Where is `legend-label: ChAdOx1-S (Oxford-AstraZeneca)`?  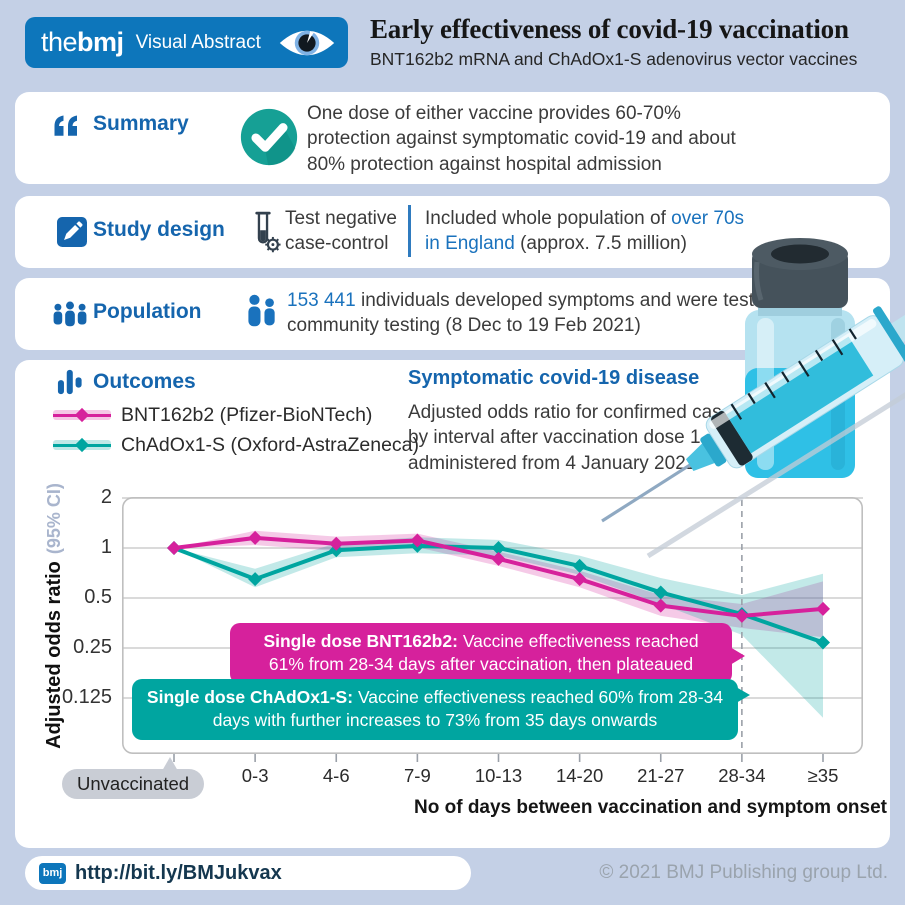
legend-label: ChAdOx1-S (Oxford-AstraZeneca) is located at coordinates (270, 444).